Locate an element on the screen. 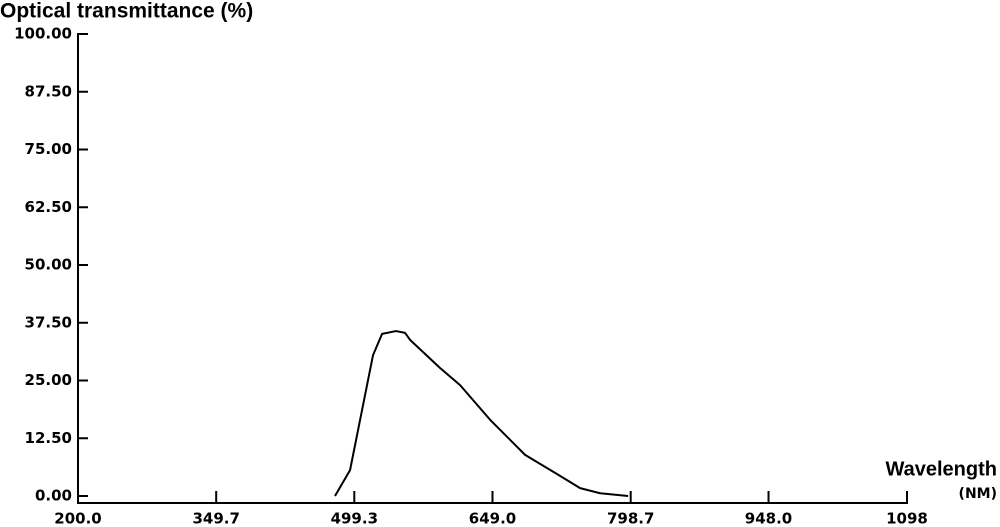  chart-title: Optical transmittance (%) is located at coordinates (126, 11).